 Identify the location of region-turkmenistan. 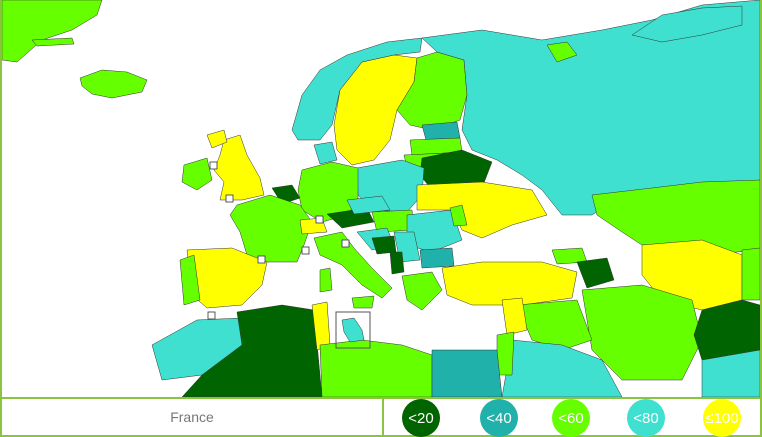
(750, 274).